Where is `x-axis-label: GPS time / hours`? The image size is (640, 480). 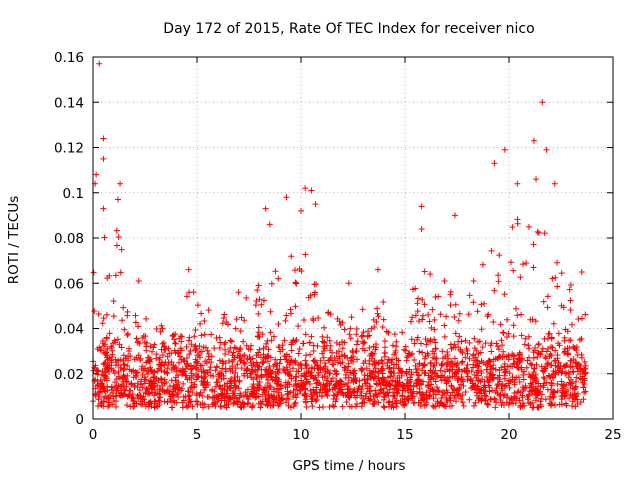 x-axis-label: GPS time / hours is located at coordinates (348, 466).